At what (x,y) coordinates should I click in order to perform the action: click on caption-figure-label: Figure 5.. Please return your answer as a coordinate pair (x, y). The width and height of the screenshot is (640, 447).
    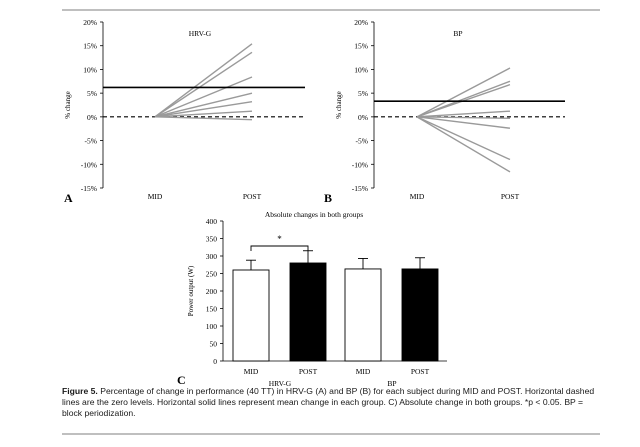
    Looking at the image, I should click on (80, 391).